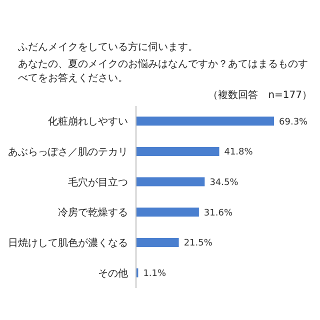 The width and height of the screenshot is (320, 320). What do you see at coordinates (68, 243) in the screenshot?
I see `y-tick-label: 日焼けして肌色が濃くなる` at bounding box center [68, 243].